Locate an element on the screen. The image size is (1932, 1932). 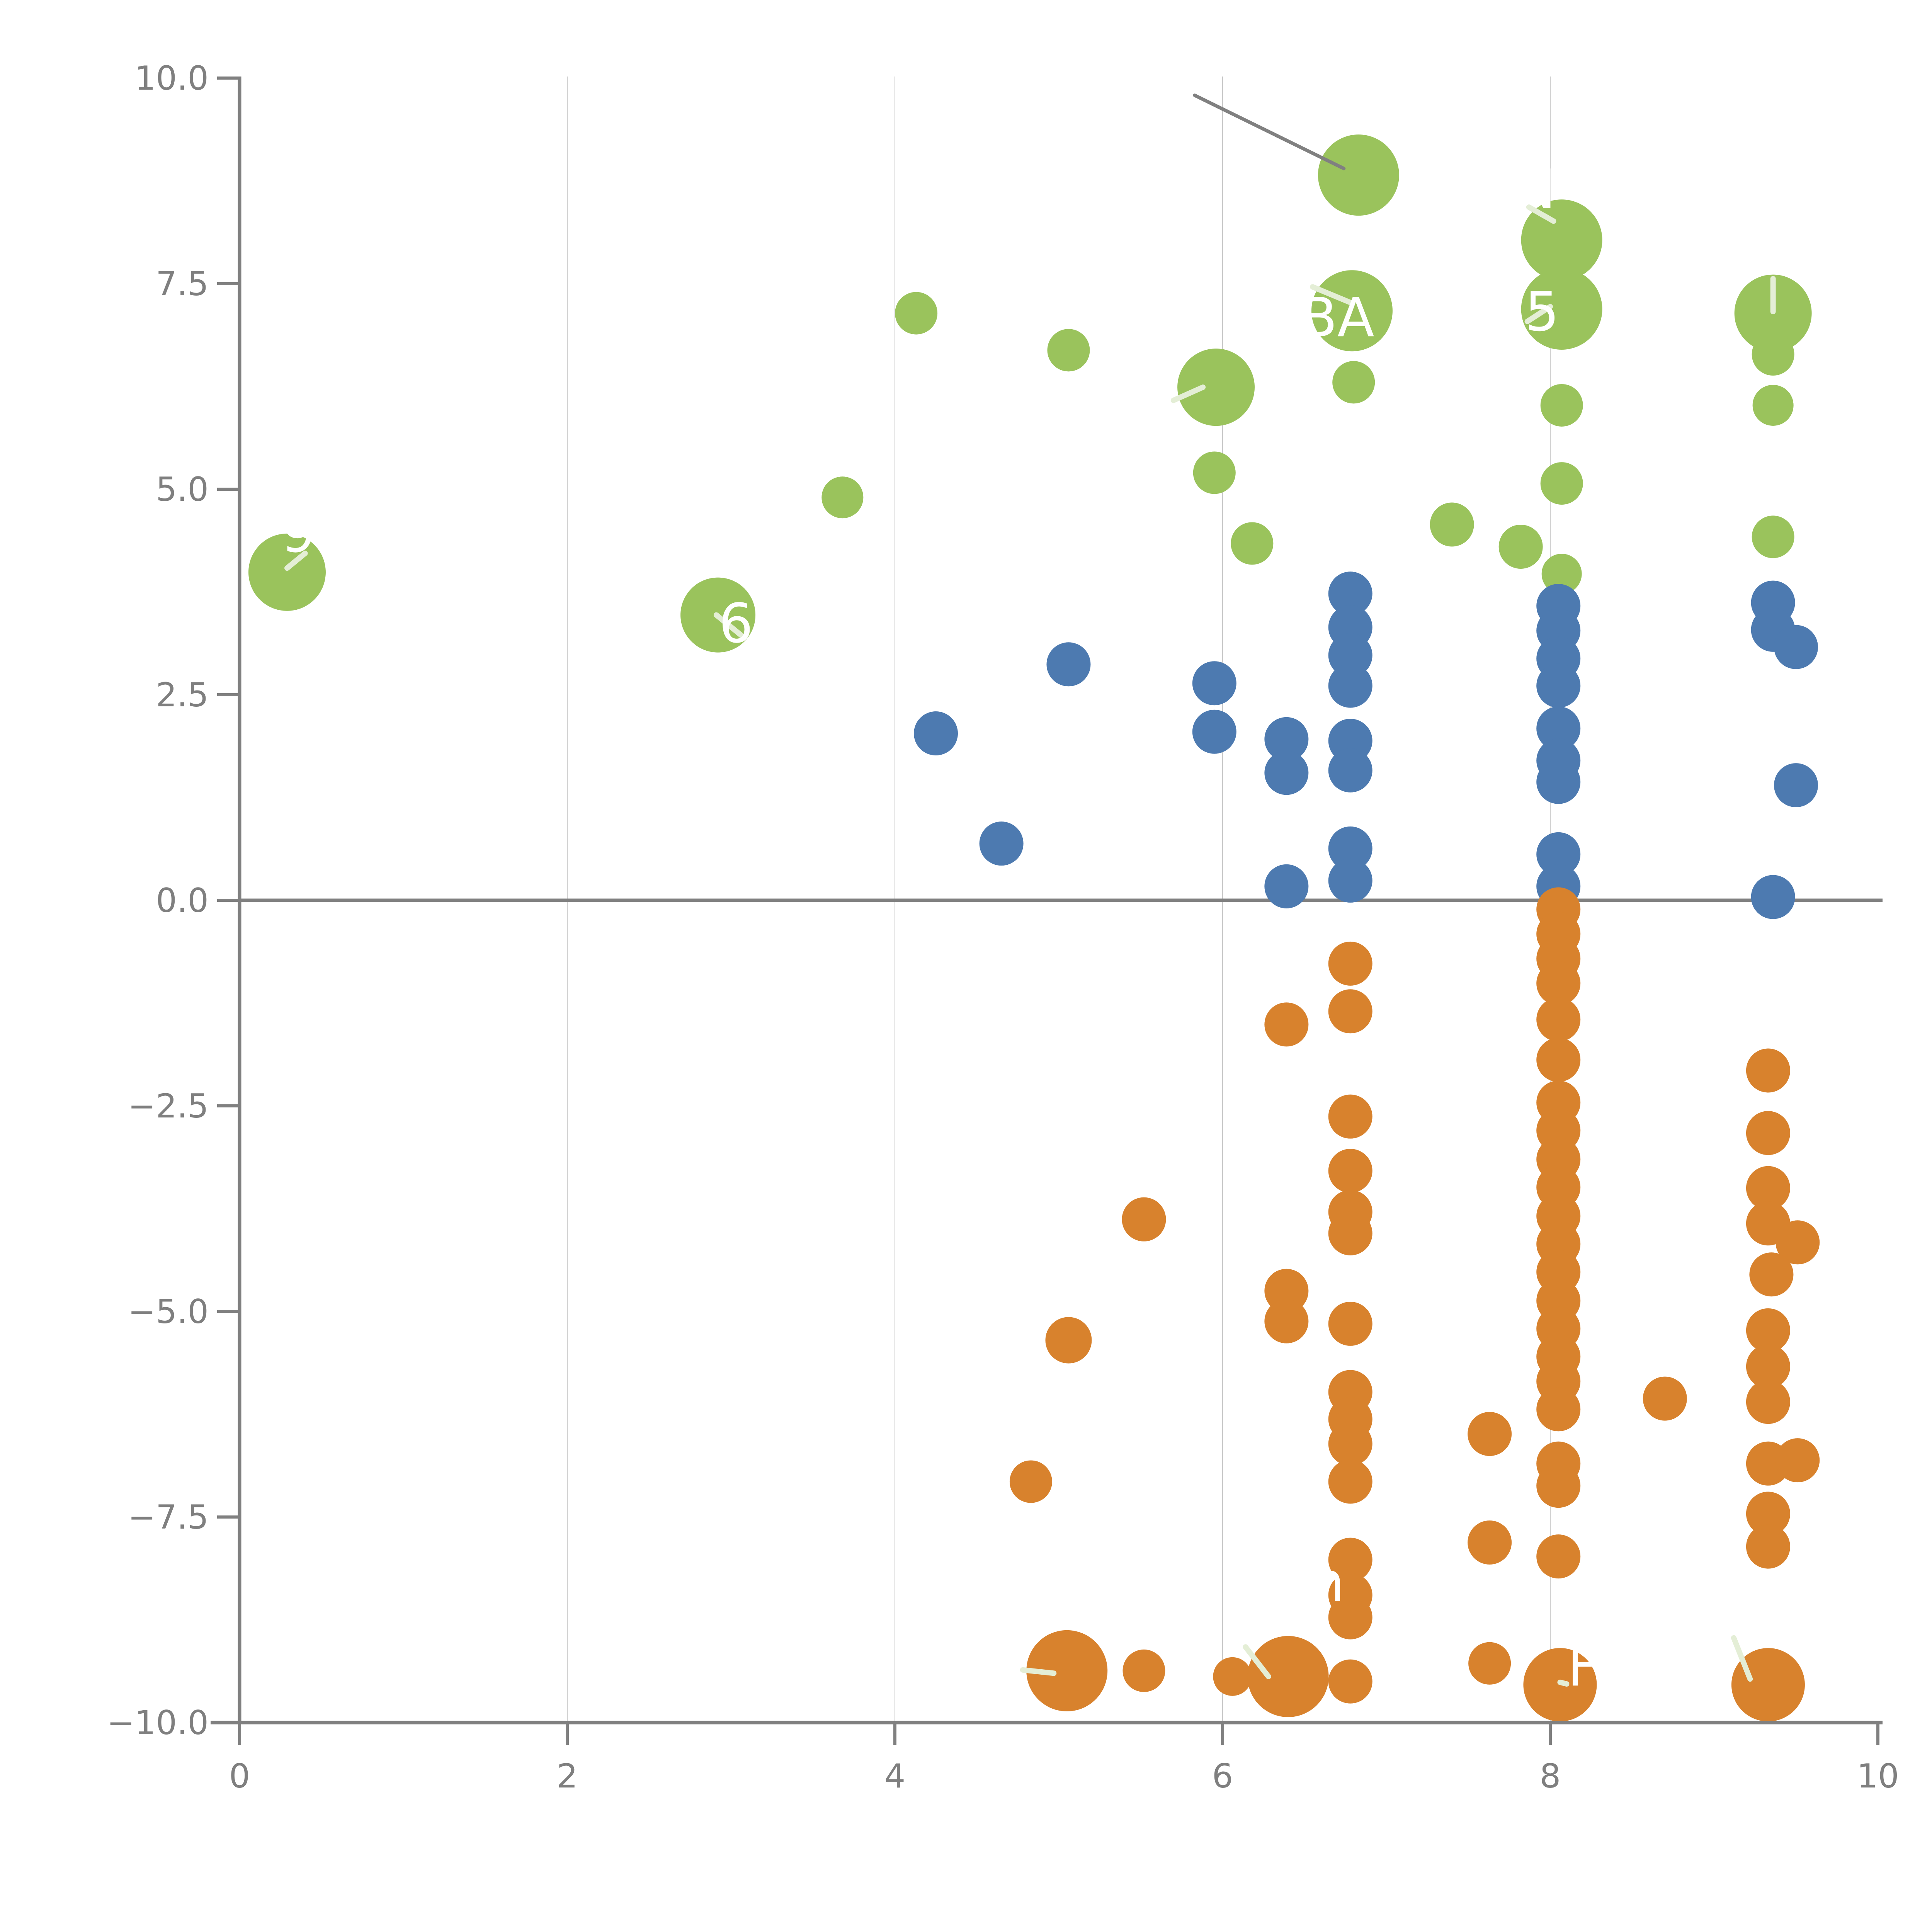
y-tick-label-5: 5.0 is located at coordinates (183, 489).